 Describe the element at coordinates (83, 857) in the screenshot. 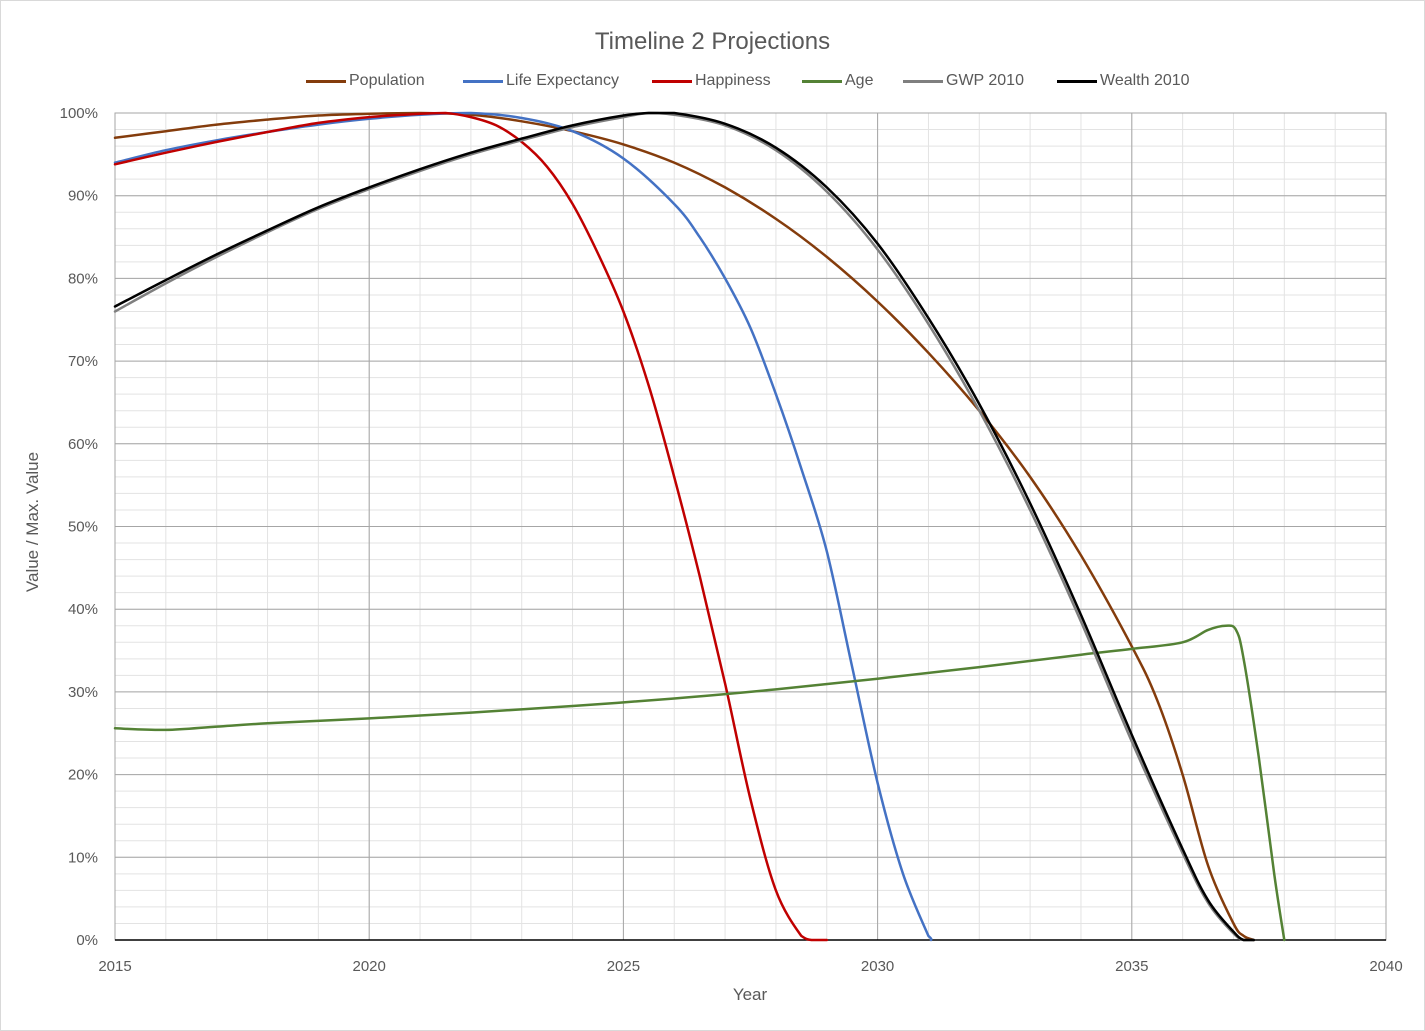

I see `y-tick-label: 10%` at that location.